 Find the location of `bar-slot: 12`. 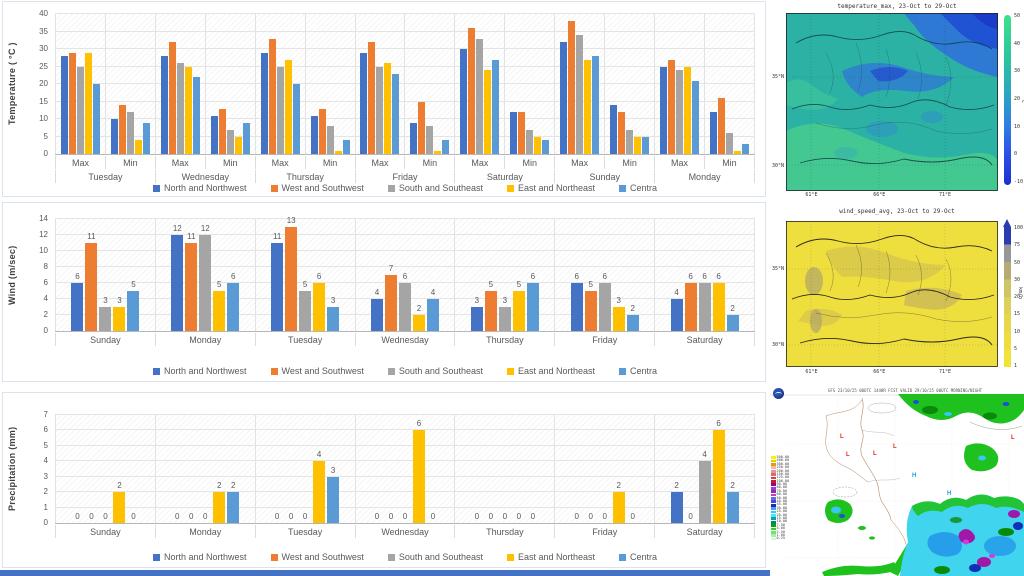

bar-slot: 12 is located at coordinates (205, 275).